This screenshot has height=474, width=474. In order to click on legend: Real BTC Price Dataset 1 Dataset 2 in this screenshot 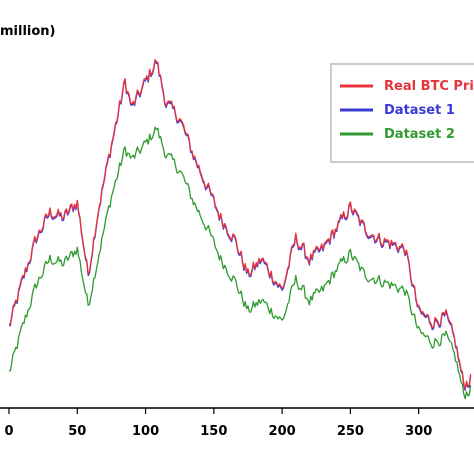, I will do `click(402, 113)`.